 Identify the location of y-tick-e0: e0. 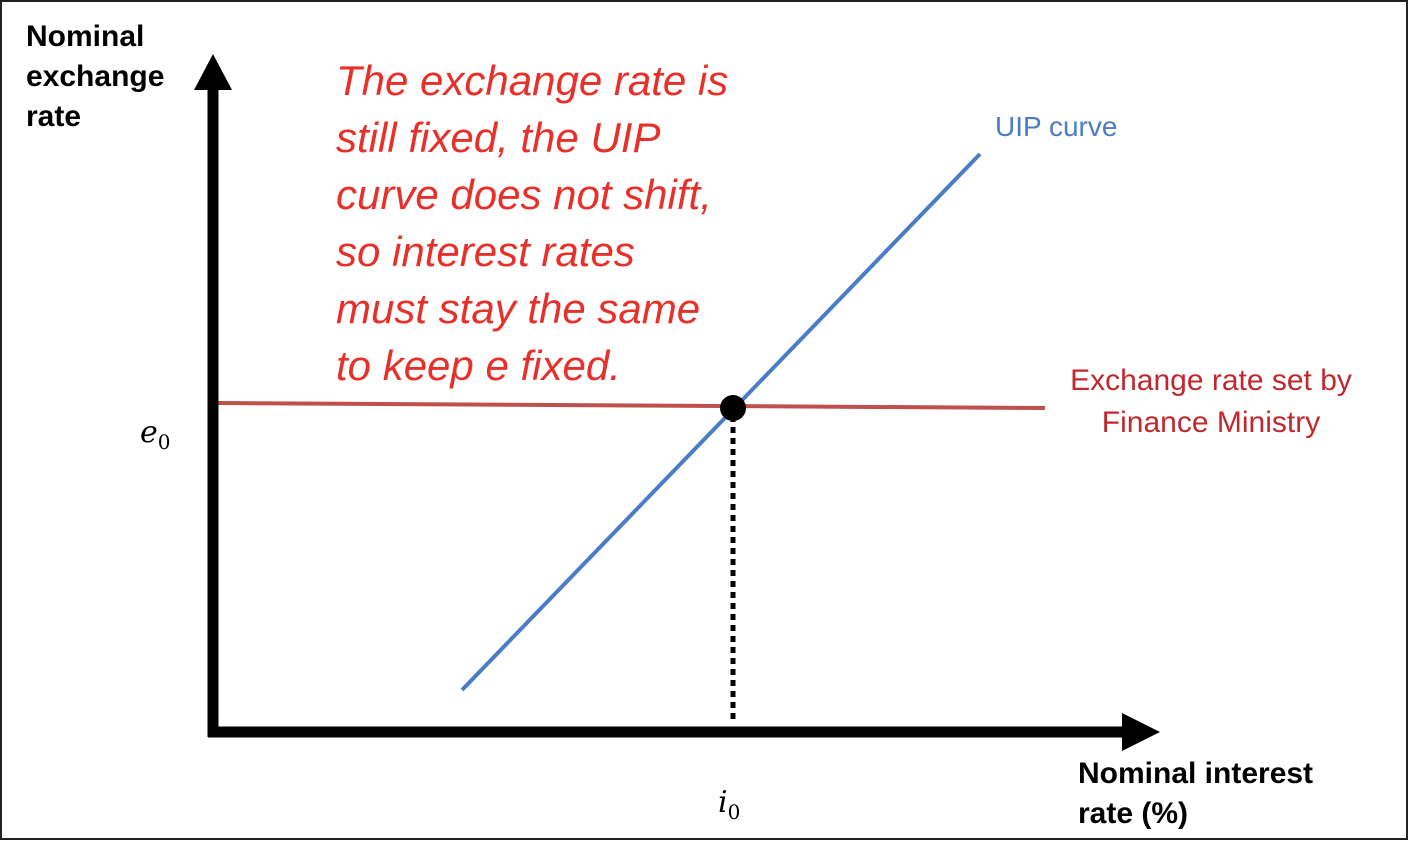
(155, 417).